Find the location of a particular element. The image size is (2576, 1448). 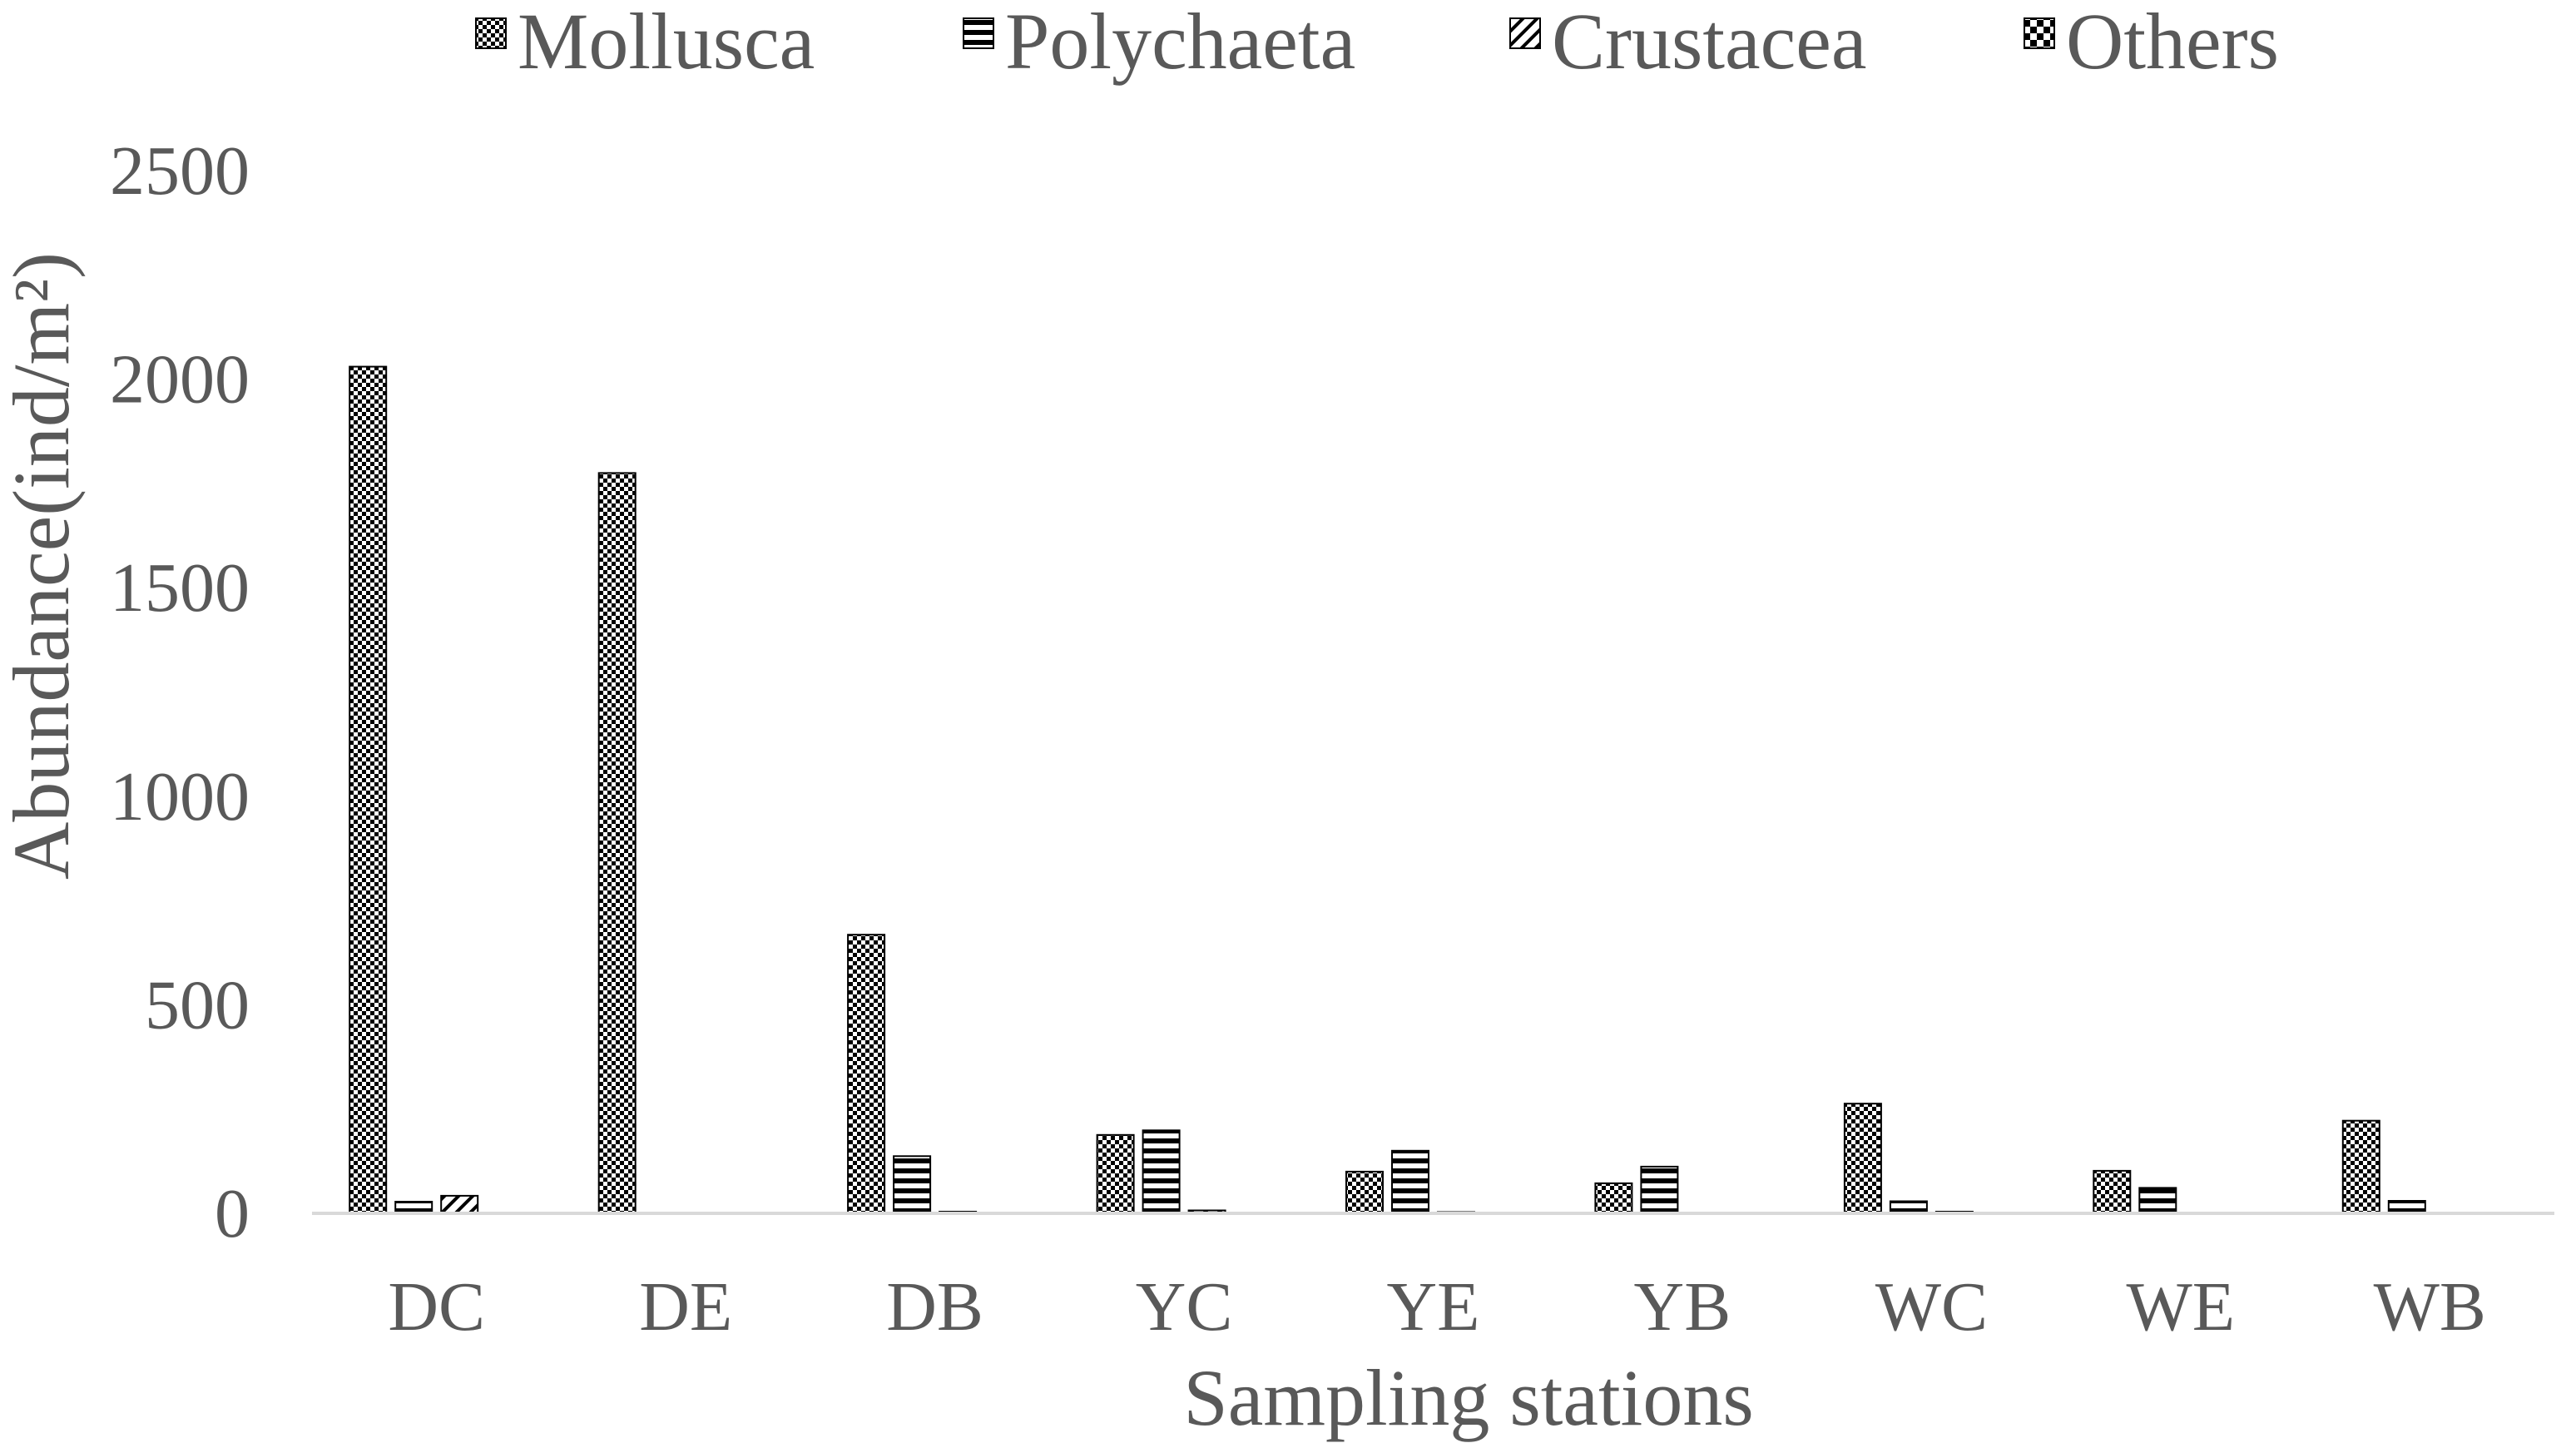

bar-polychaeta-dc is located at coordinates (413, 1207).